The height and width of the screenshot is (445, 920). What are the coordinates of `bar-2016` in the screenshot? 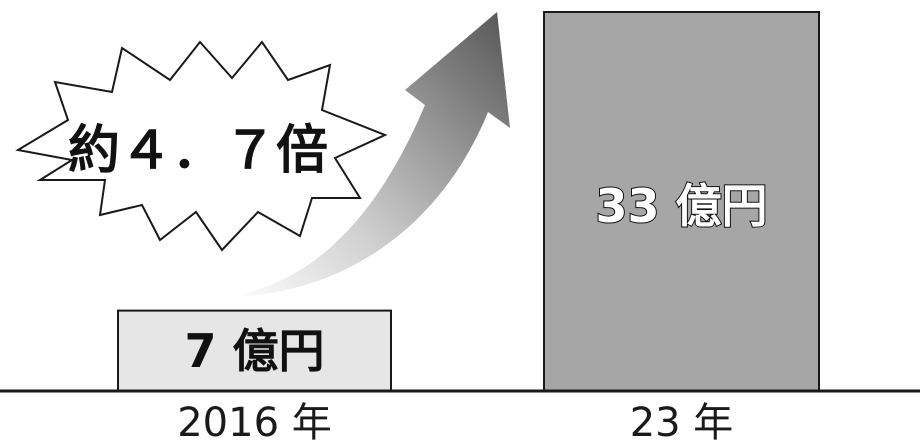 It's located at (254, 350).